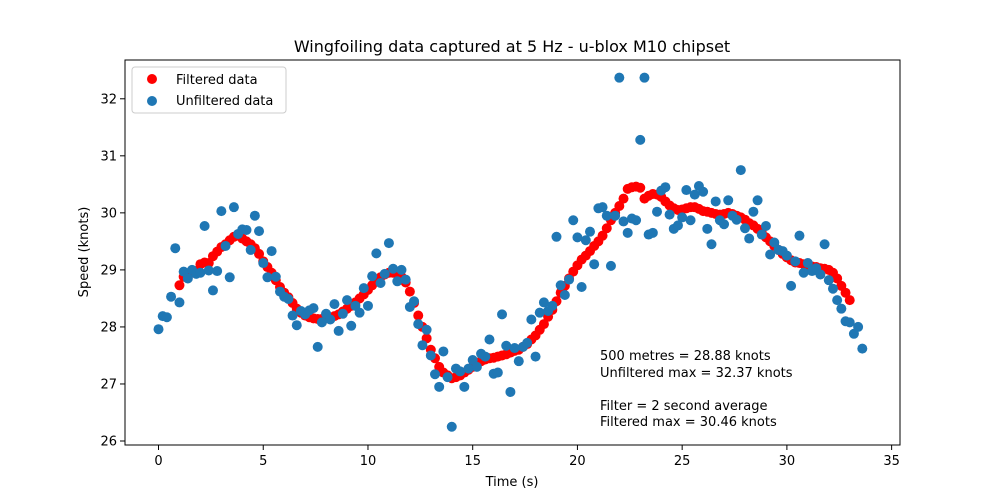 The width and height of the screenshot is (1000, 504). What do you see at coordinates (108, 327) in the screenshot?
I see `y-tick-label: 28` at bounding box center [108, 327].